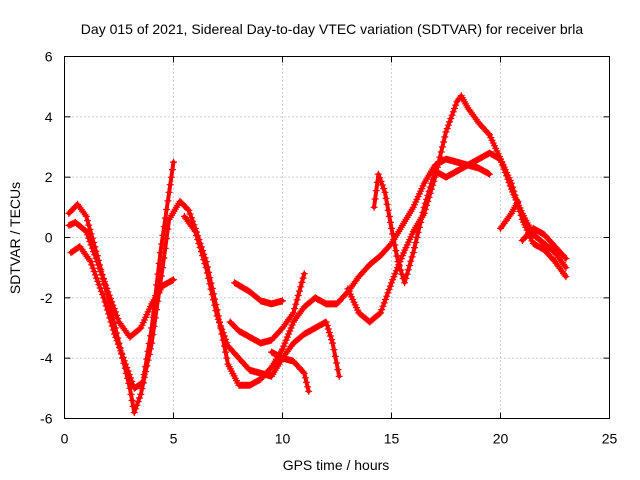 The image size is (640, 480). Describe the element at coordinates (15, 238) in the screenshot. I see `y-axis-label: SDTVAR / TECUs` at that location.